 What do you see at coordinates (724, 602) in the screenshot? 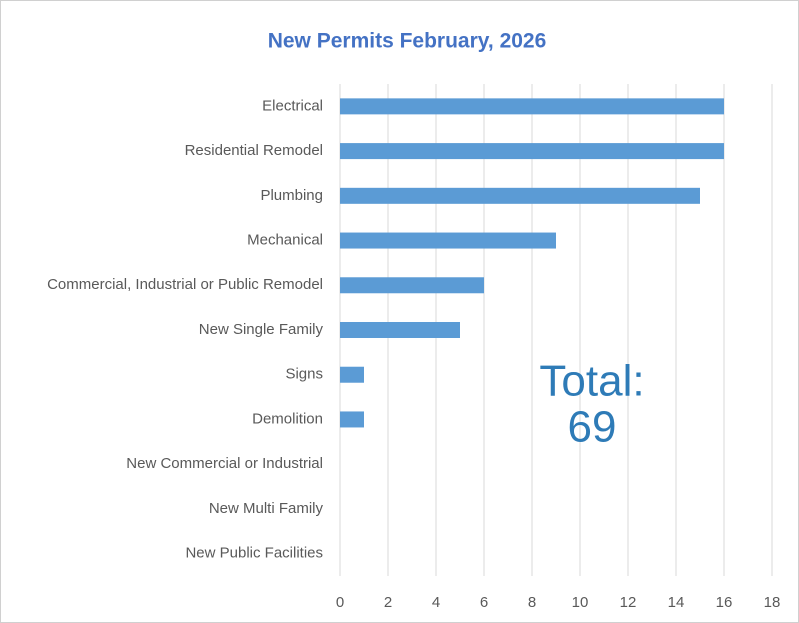
I see `x-tick-label: 16` at bounding box center [724, 602].